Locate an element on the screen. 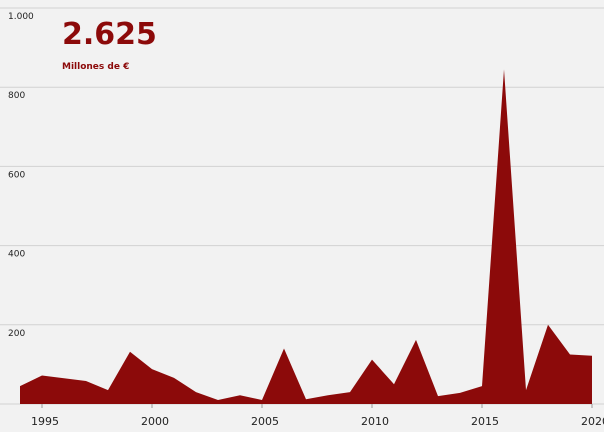 The height and width of the screenshot is (432, 604). x-tick-label: 2005 is located at coordinates (265, 421).